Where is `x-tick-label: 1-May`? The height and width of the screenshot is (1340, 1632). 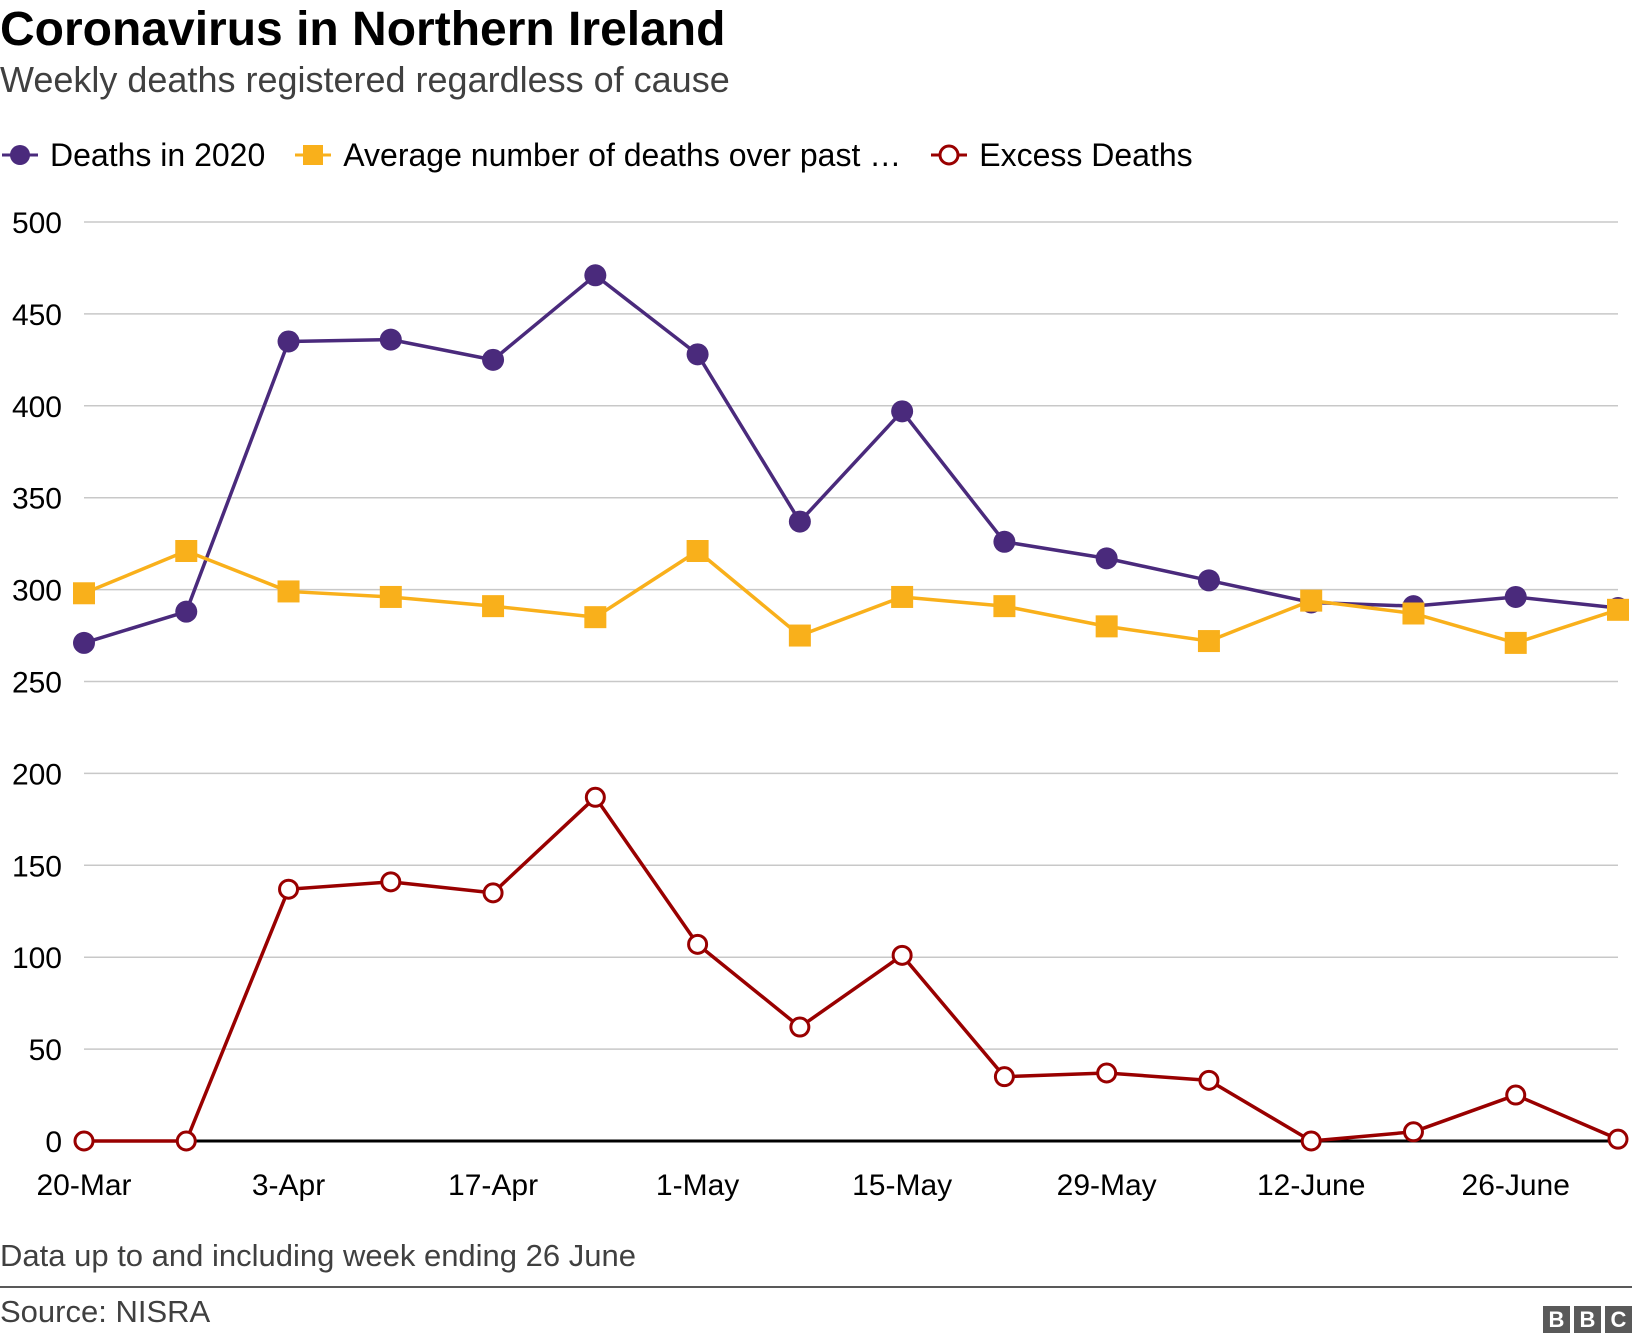 x-tick-label: 1-May is located at coordinates (697, 1185).